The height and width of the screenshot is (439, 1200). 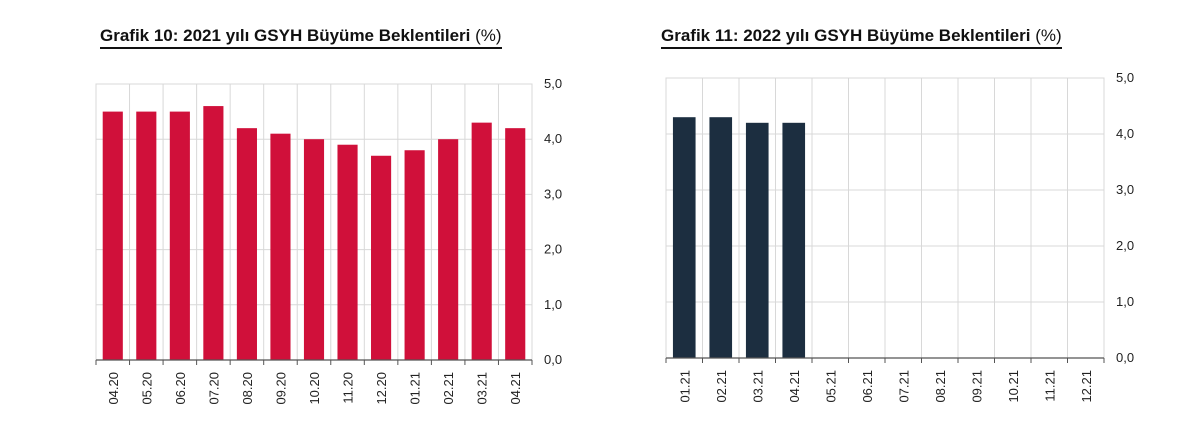 What do you see at coordinates (112, 235) in the screenshot?
I see `chart-10-bar-04.20` at bounding box center [112, 235].